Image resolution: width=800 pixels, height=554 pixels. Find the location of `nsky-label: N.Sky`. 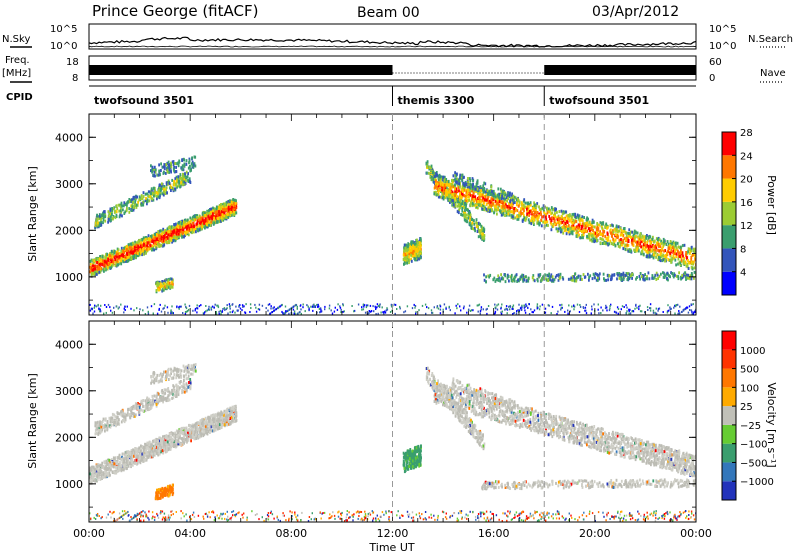

nsky-label: N.Sky is located at coordinates (16, 39).